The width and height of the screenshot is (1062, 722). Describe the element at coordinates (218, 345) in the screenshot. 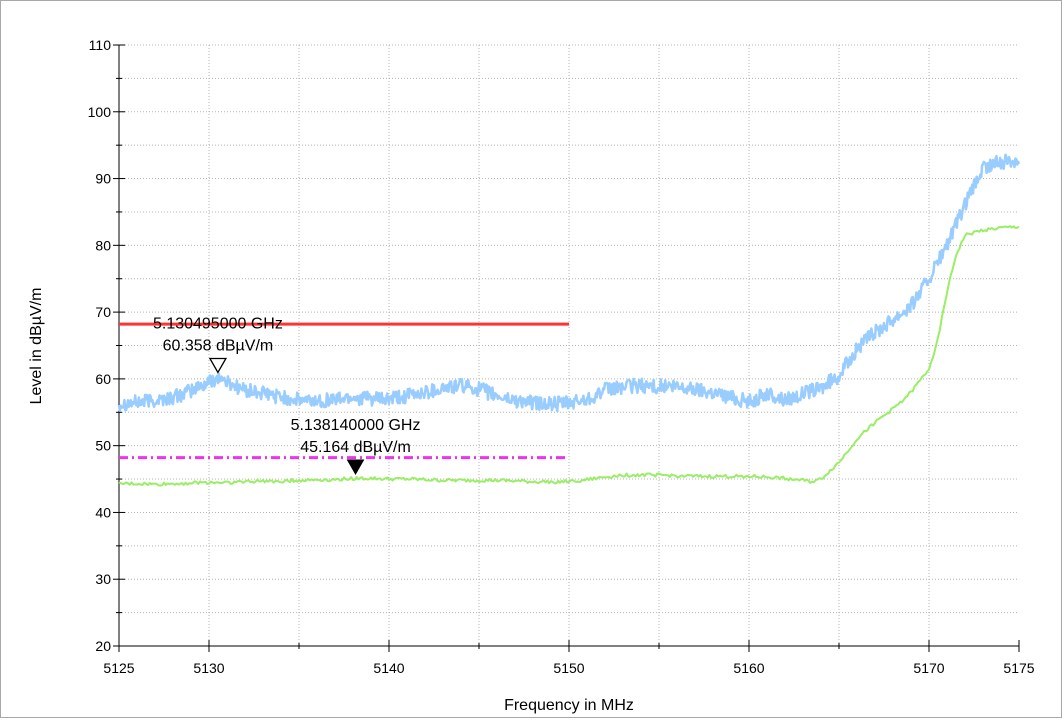

I see `marker-level-label: 60.358 dBµV/m` at that location.